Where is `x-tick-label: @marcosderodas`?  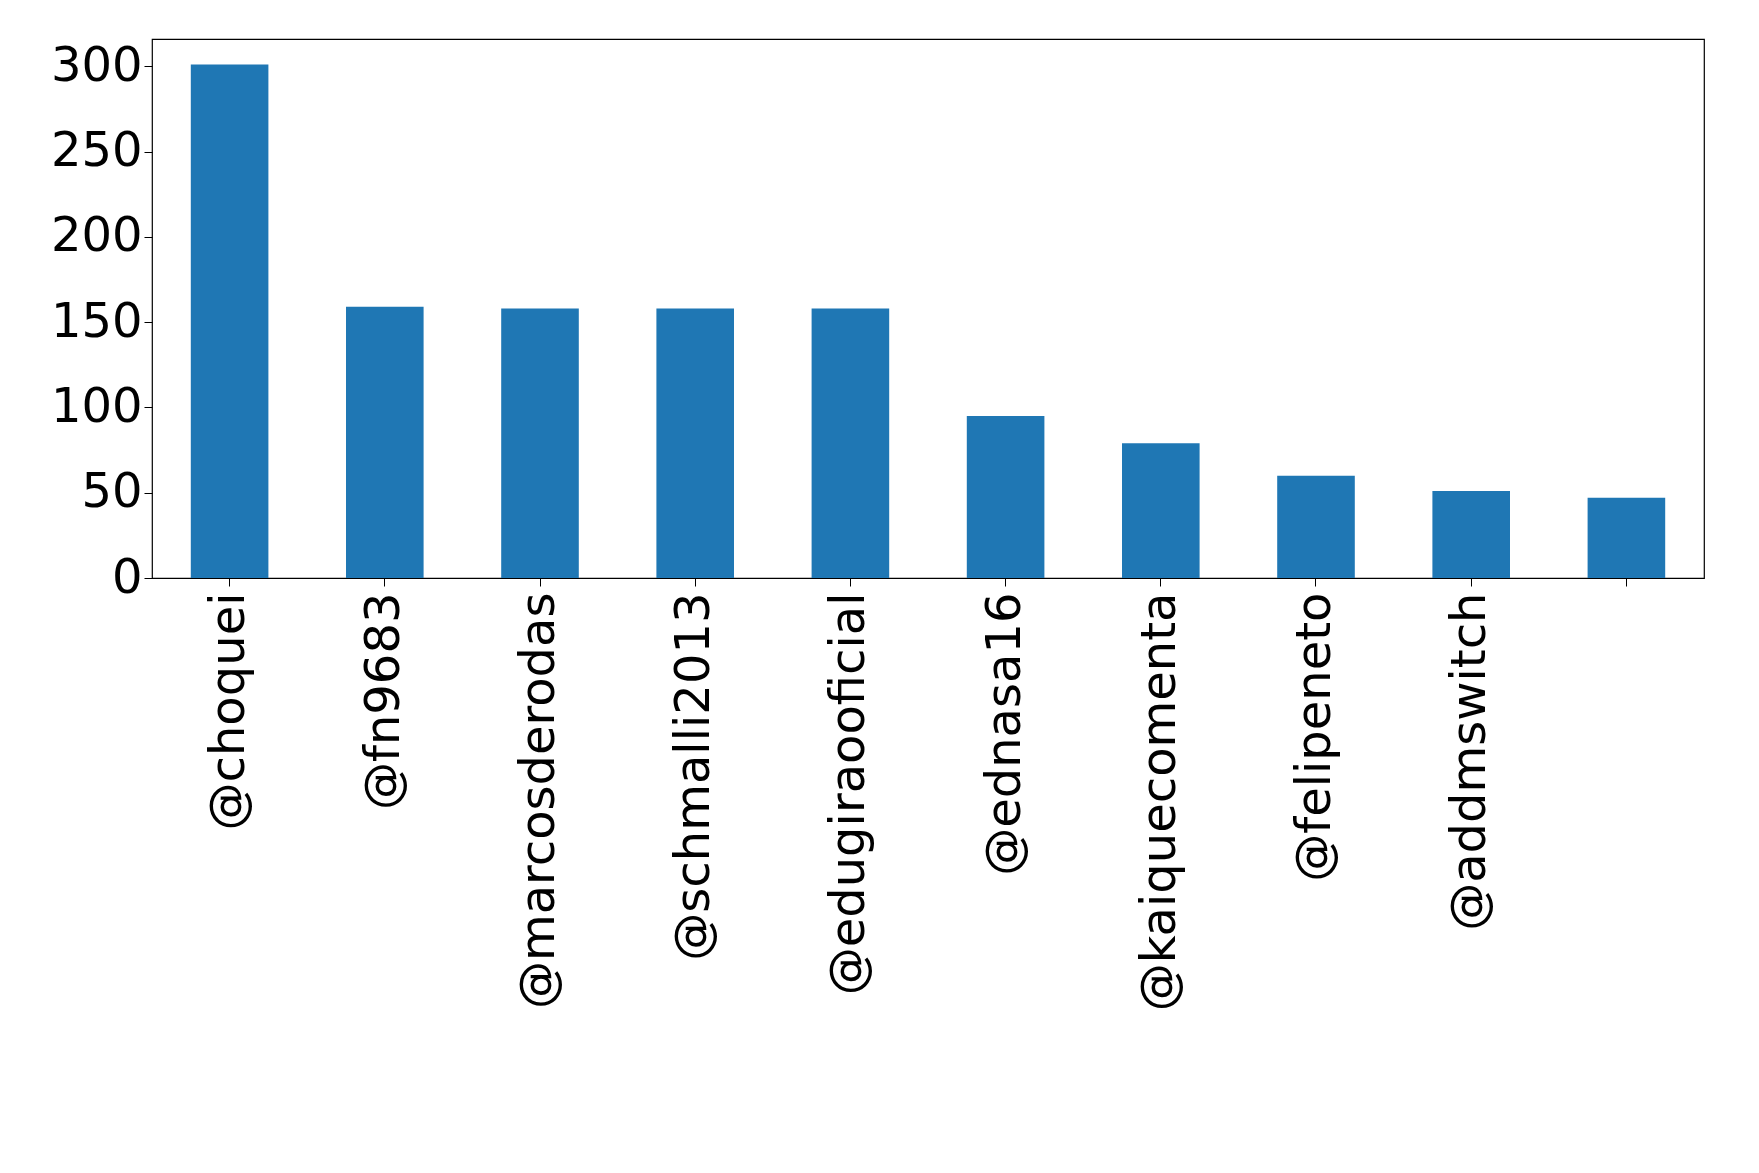 x-tick-label: @marcosderodas is located at coordinates (537, 801).